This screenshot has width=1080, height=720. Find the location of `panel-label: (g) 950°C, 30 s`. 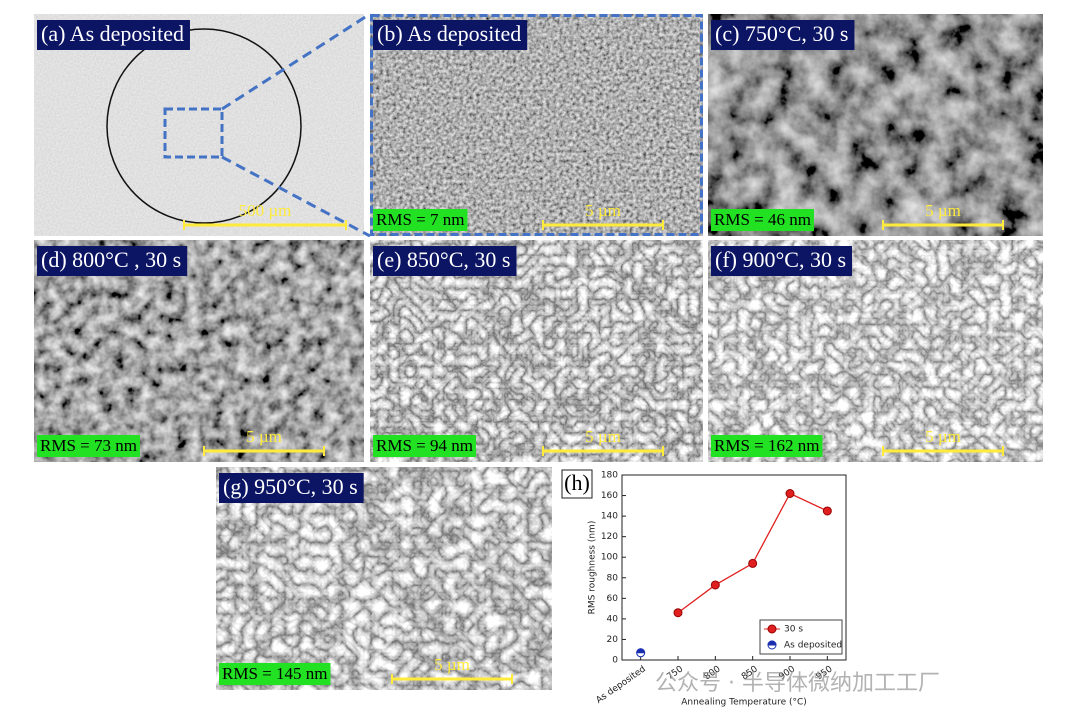

panel-label: (g) 950°C, 30 s is located at coordinates (290, 486).